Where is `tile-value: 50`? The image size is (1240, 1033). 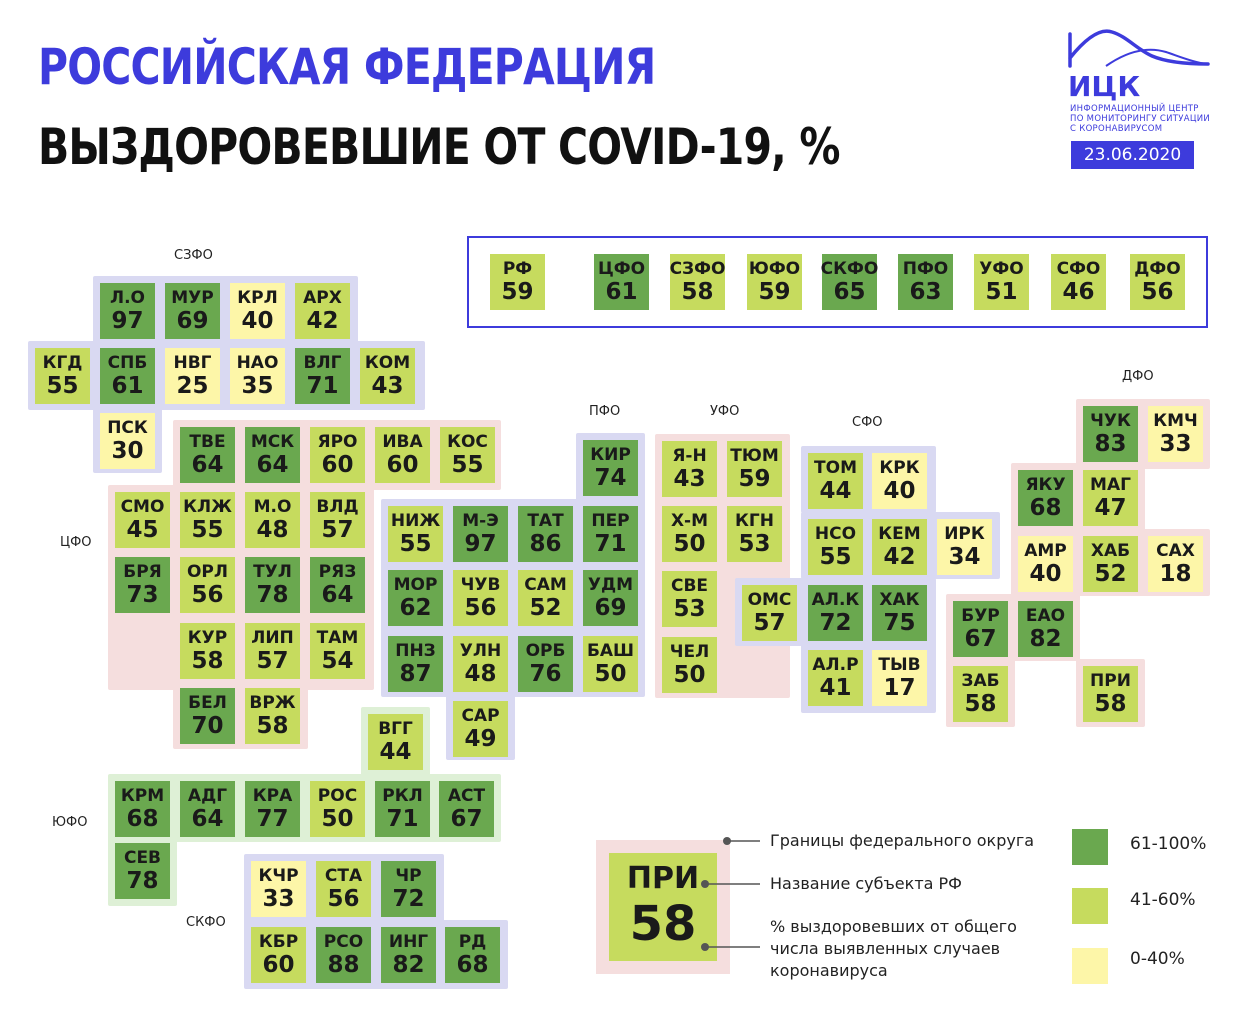 tile-value: 50 is located at coordinates (689, 544).